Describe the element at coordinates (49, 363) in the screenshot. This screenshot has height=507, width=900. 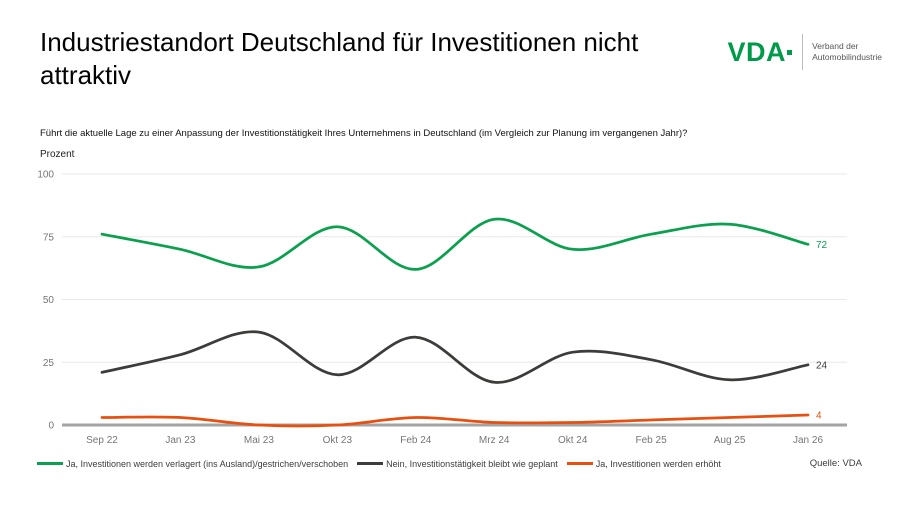
I see `y-tick-label: 25` at that location.